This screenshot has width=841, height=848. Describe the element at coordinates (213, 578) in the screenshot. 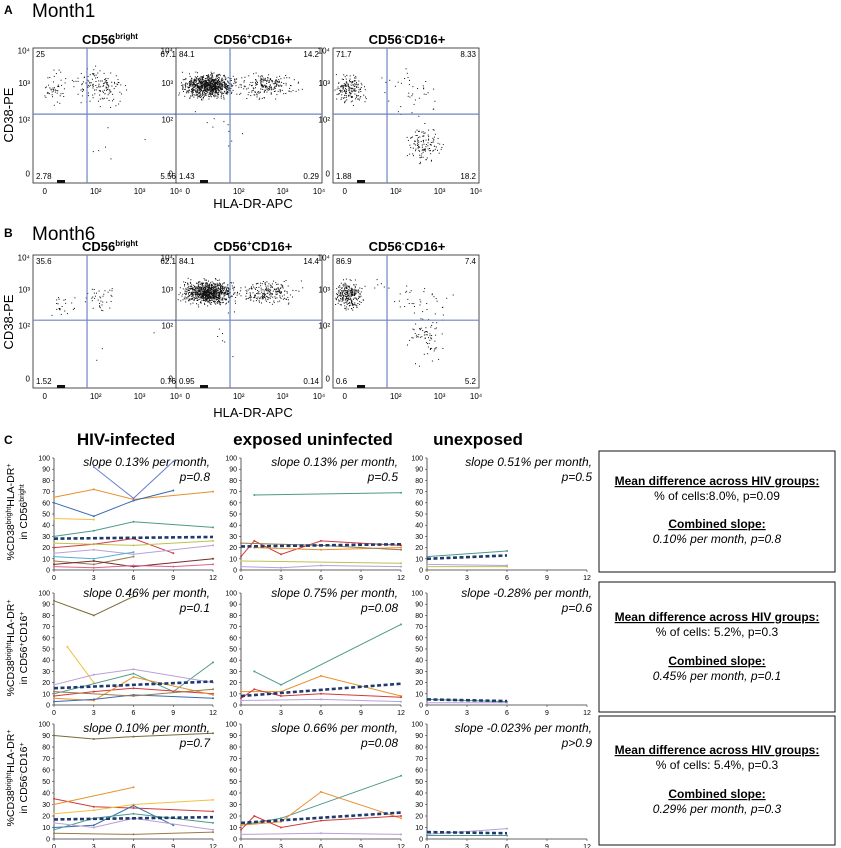

I see `x-tick-label: 12` at that location.